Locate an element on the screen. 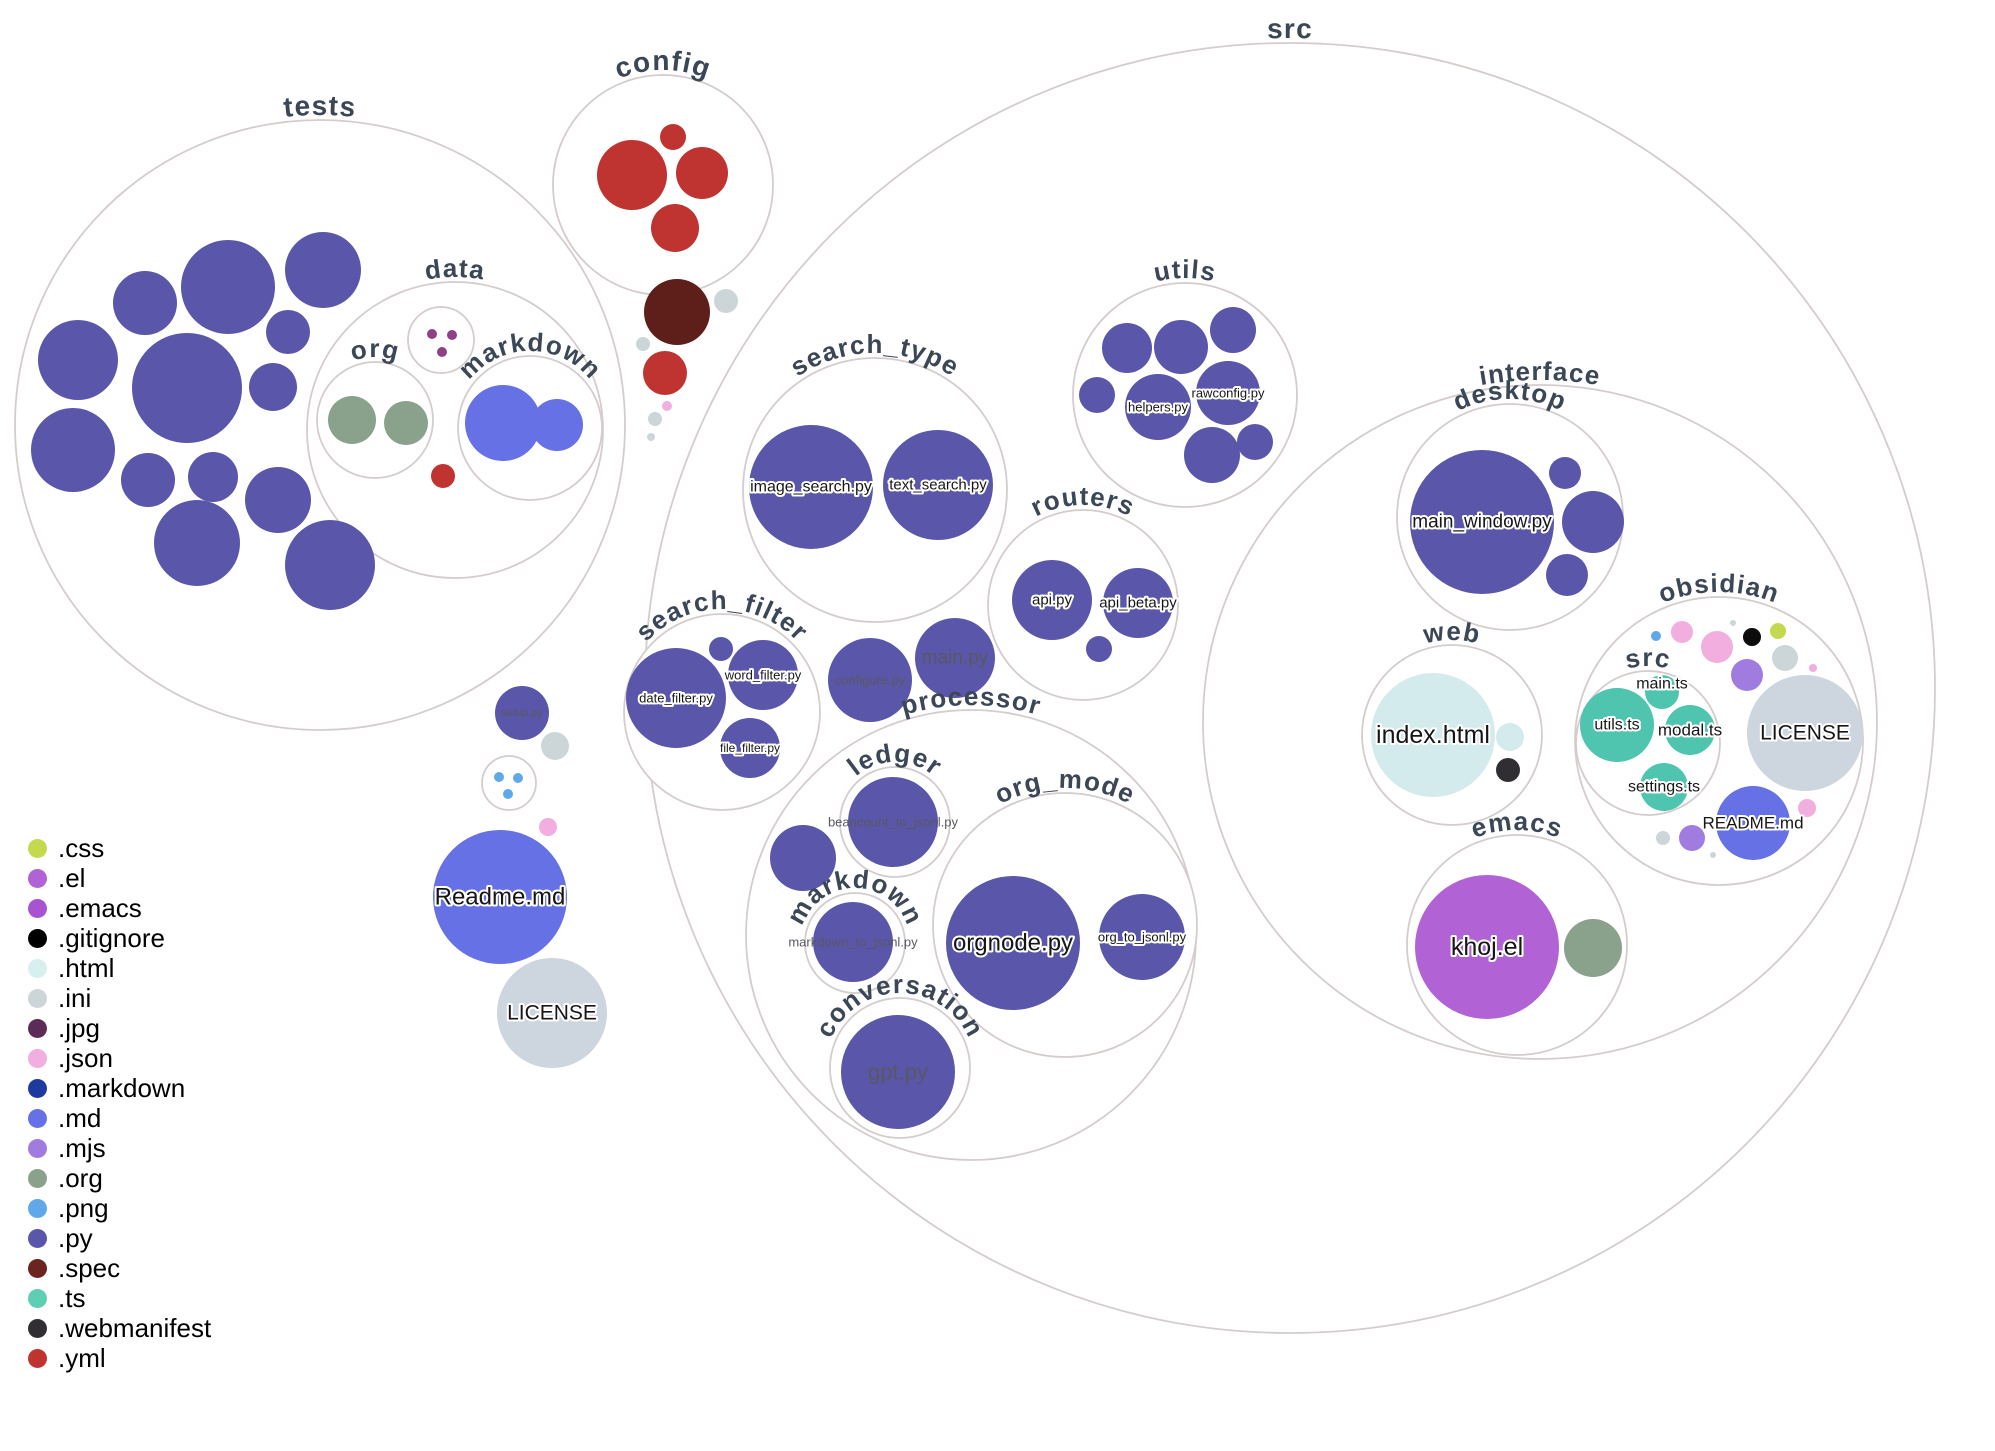 This screenshot has width=1995, height=1451. legend-item--emacs: .emacs is located at coordinates (119, 908).